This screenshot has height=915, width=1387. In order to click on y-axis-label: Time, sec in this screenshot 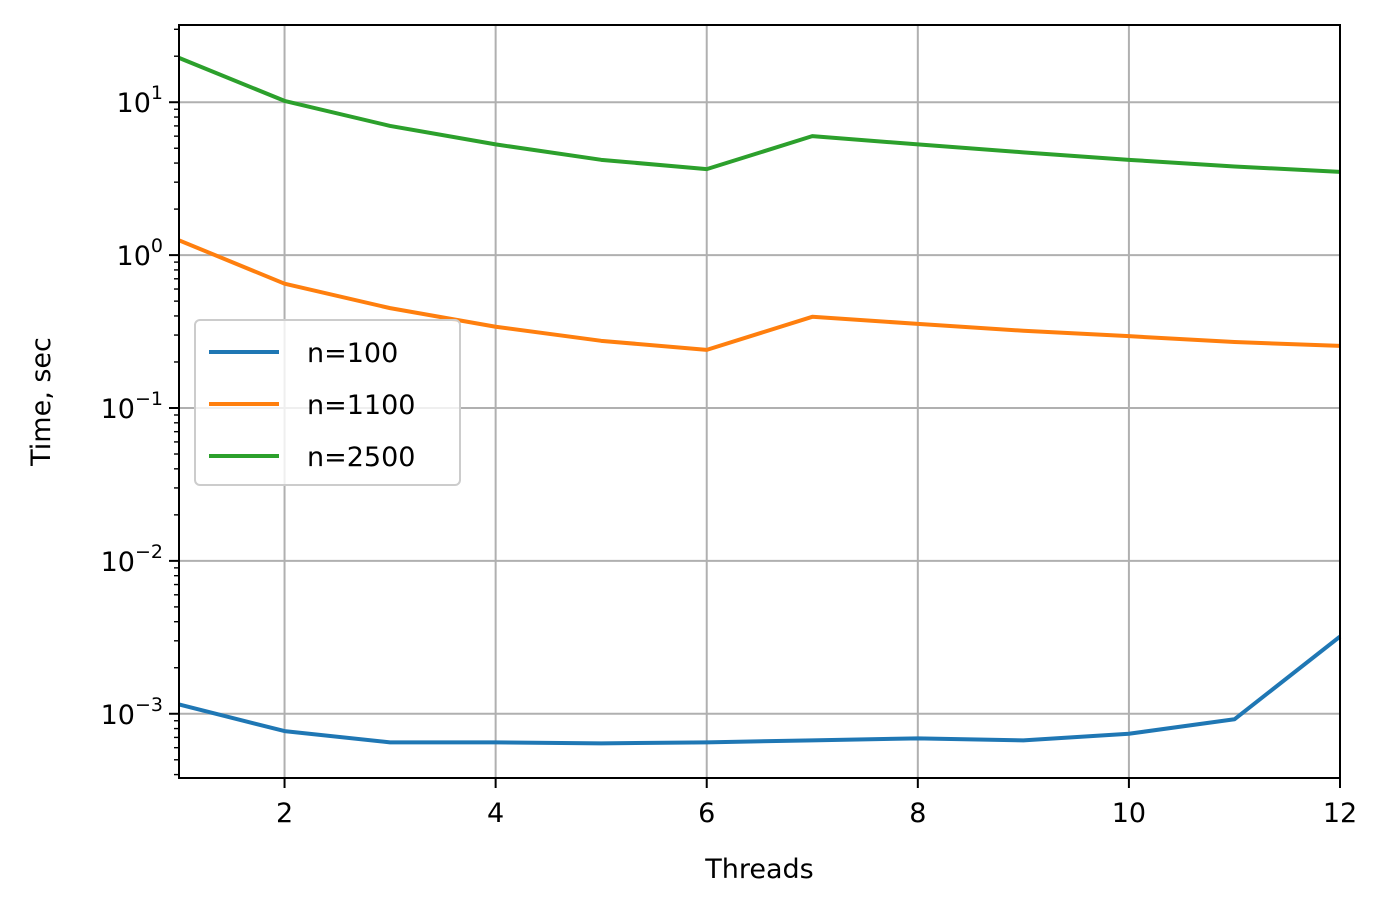, I will do `click(41, 402)`.